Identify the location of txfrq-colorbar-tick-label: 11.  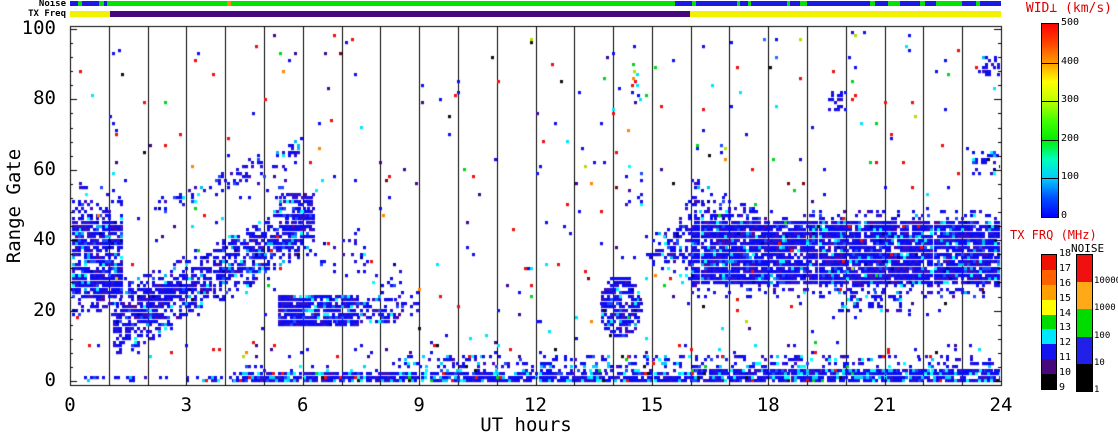
(1065, 358).